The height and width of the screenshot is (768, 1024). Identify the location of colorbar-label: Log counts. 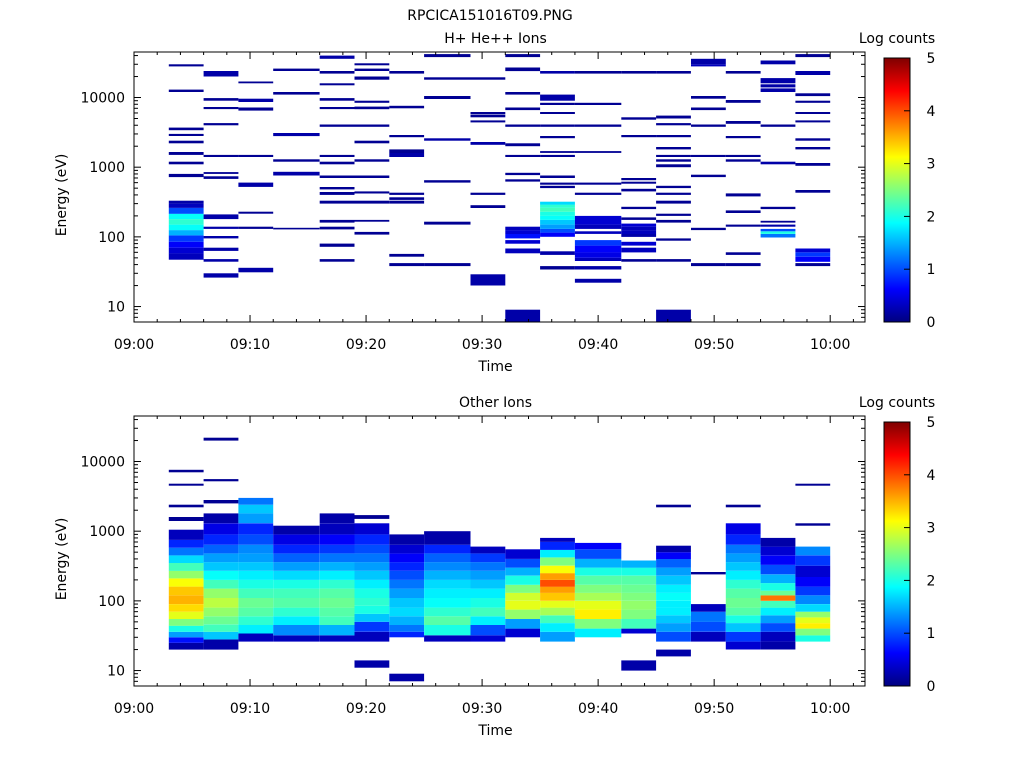
(897, 403).